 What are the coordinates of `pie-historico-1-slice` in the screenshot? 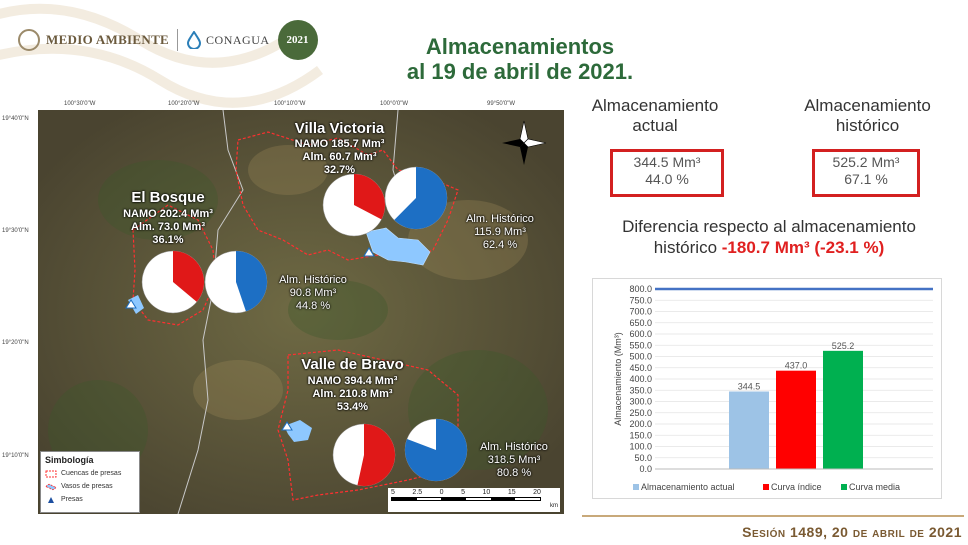 It's located at (251, 281).